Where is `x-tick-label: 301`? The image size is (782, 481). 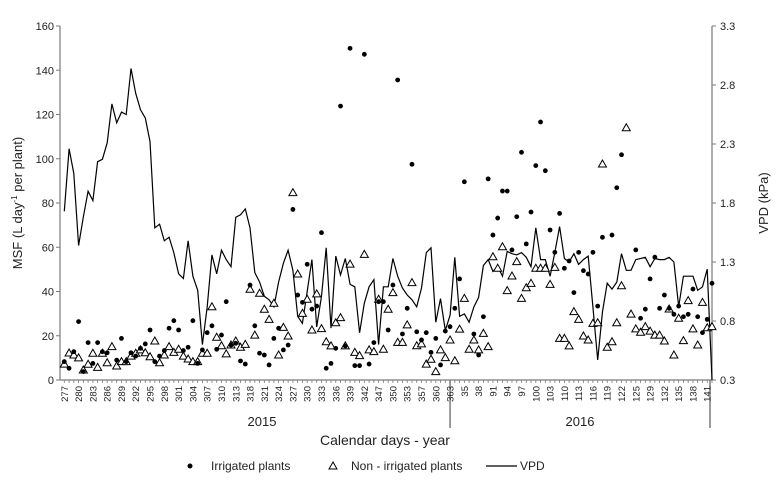 x-tick-label: 301 is located at coordinates (179, 394).